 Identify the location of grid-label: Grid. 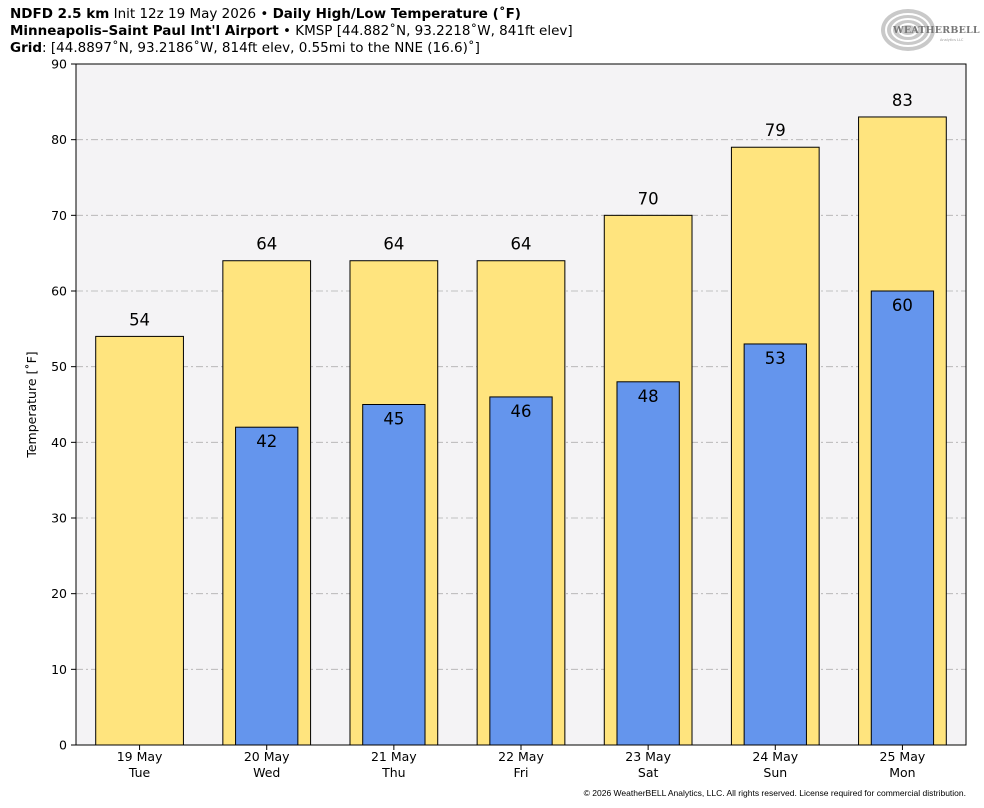
(26, 48).